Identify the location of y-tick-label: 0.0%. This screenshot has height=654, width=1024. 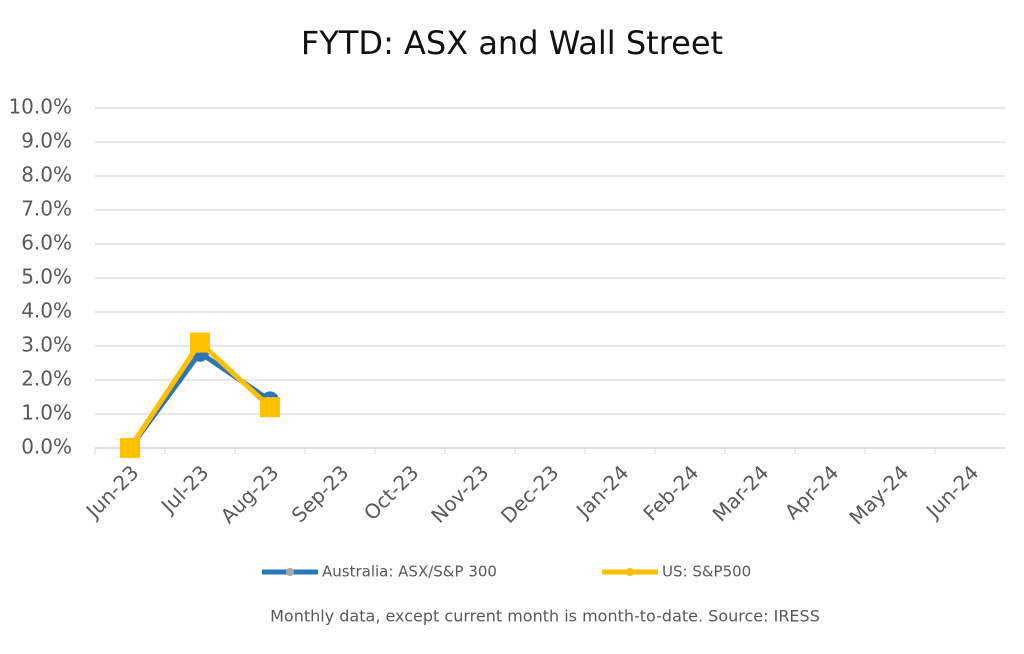
(46, 447).